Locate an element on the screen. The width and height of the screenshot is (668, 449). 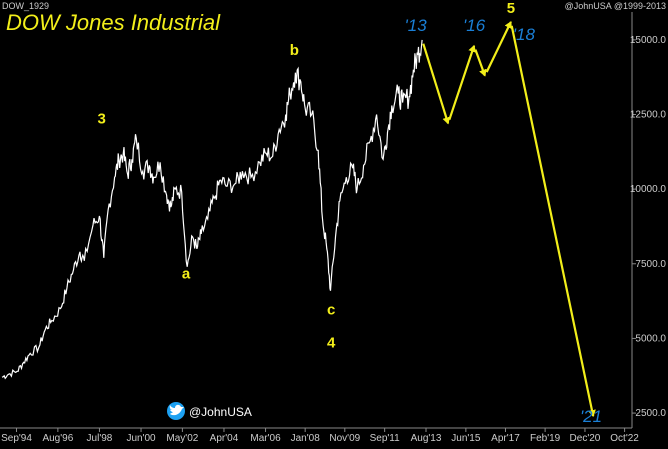
x-tick-label: Aug'13 is located at coordinates (426, 438).